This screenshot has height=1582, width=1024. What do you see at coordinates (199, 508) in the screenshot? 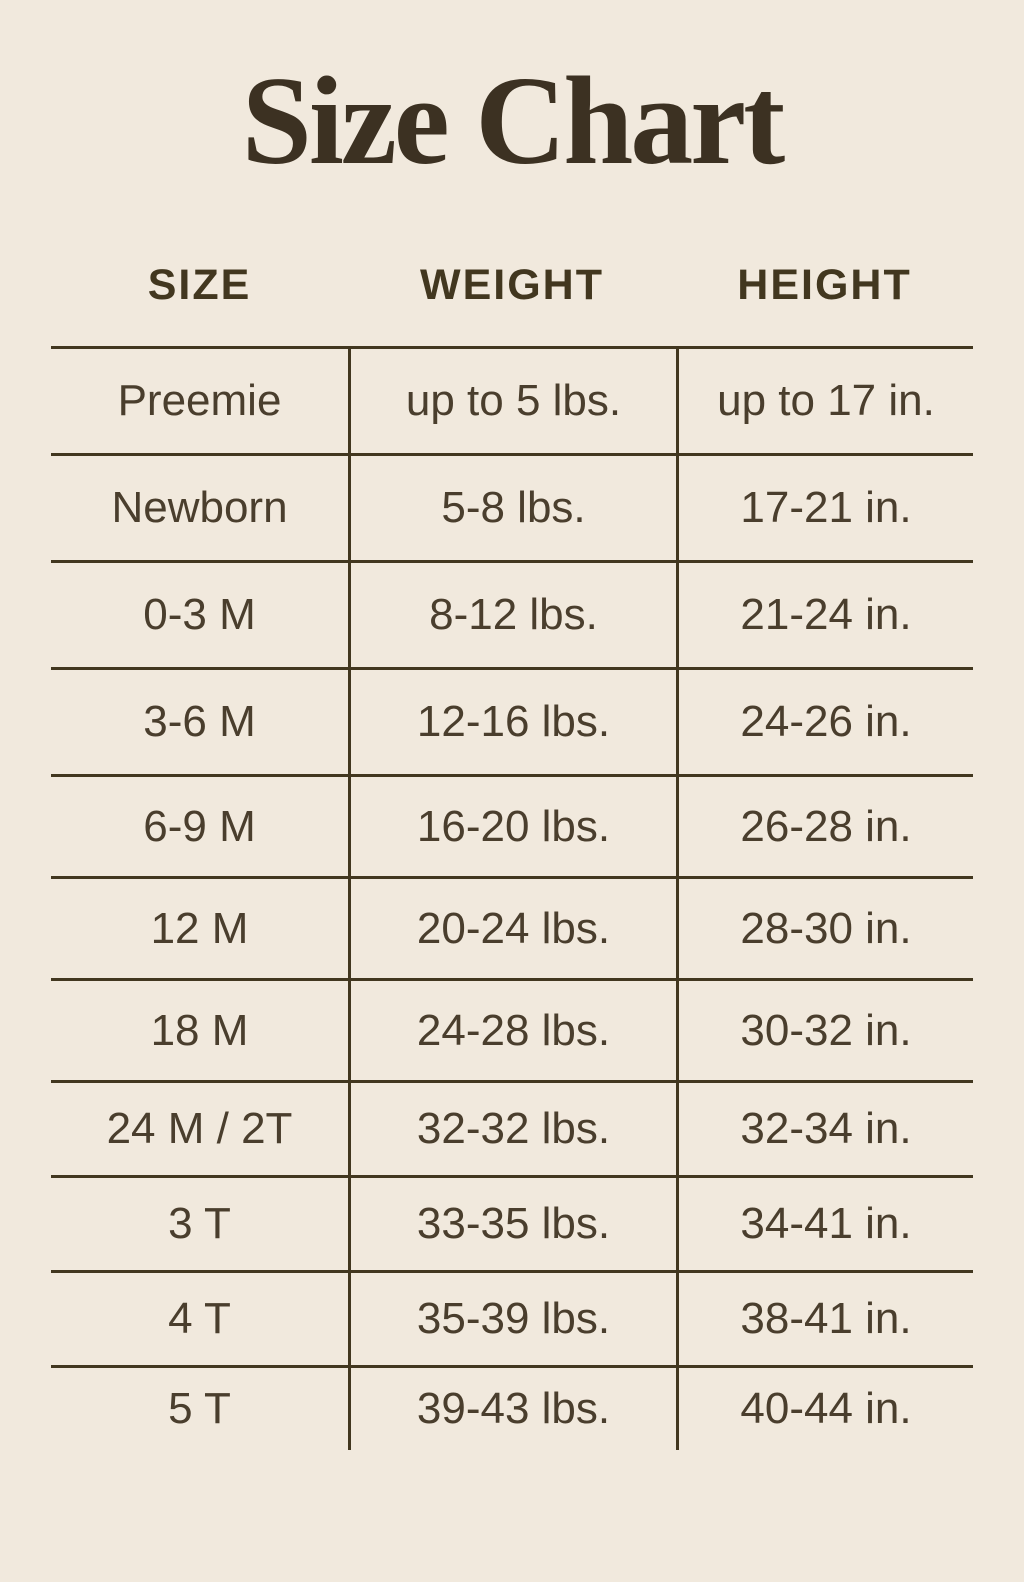
I see `cell-size: Newborn` at bounding box center [199, 508].